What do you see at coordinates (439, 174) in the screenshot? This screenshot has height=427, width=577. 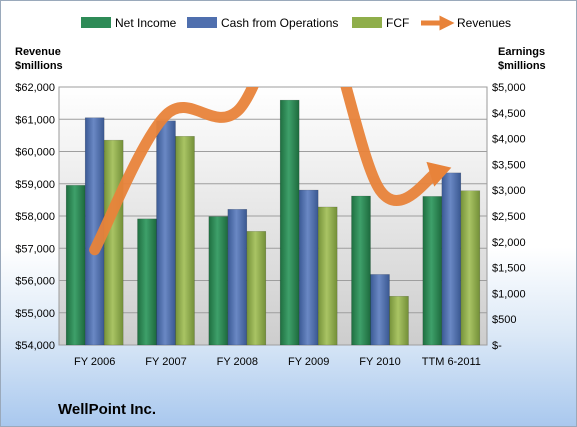 I see `revenues-arrowhead` at bounding box center [439, 174].